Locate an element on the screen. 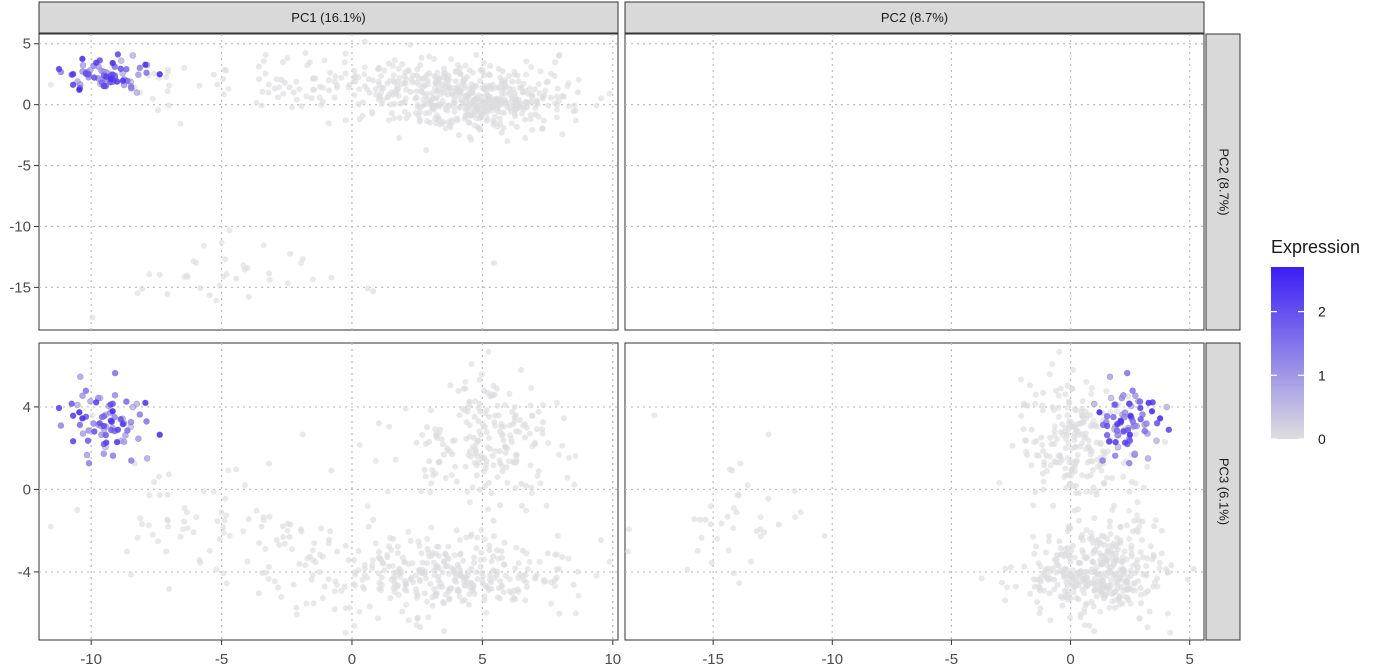  y-tick-label: -4 is located at coordinates (24, 572).